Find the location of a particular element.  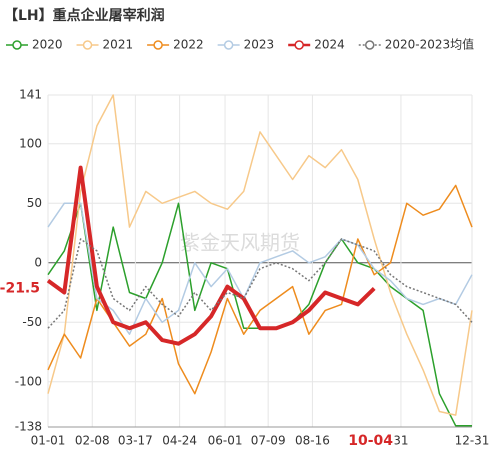

chart-title: 【LH】重点企业屠宰利润 is located at coordinates (84, 15).